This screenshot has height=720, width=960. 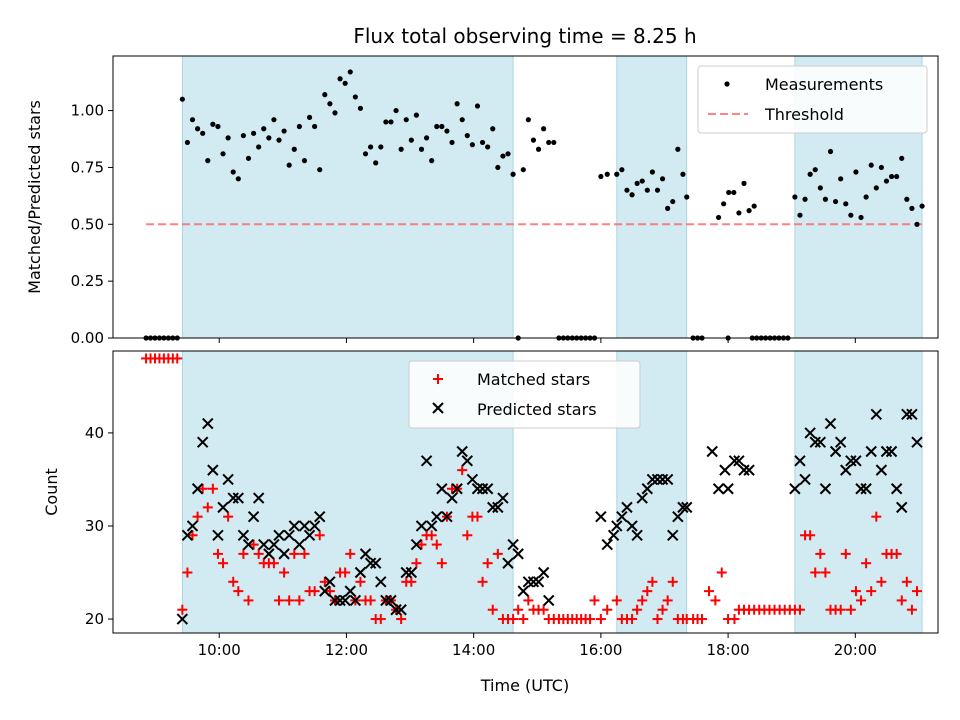 What do you see at coordinates (855, 650) in the screenshot?
I see `x-tick-label: 20:00` at bounding box center [855, 650].